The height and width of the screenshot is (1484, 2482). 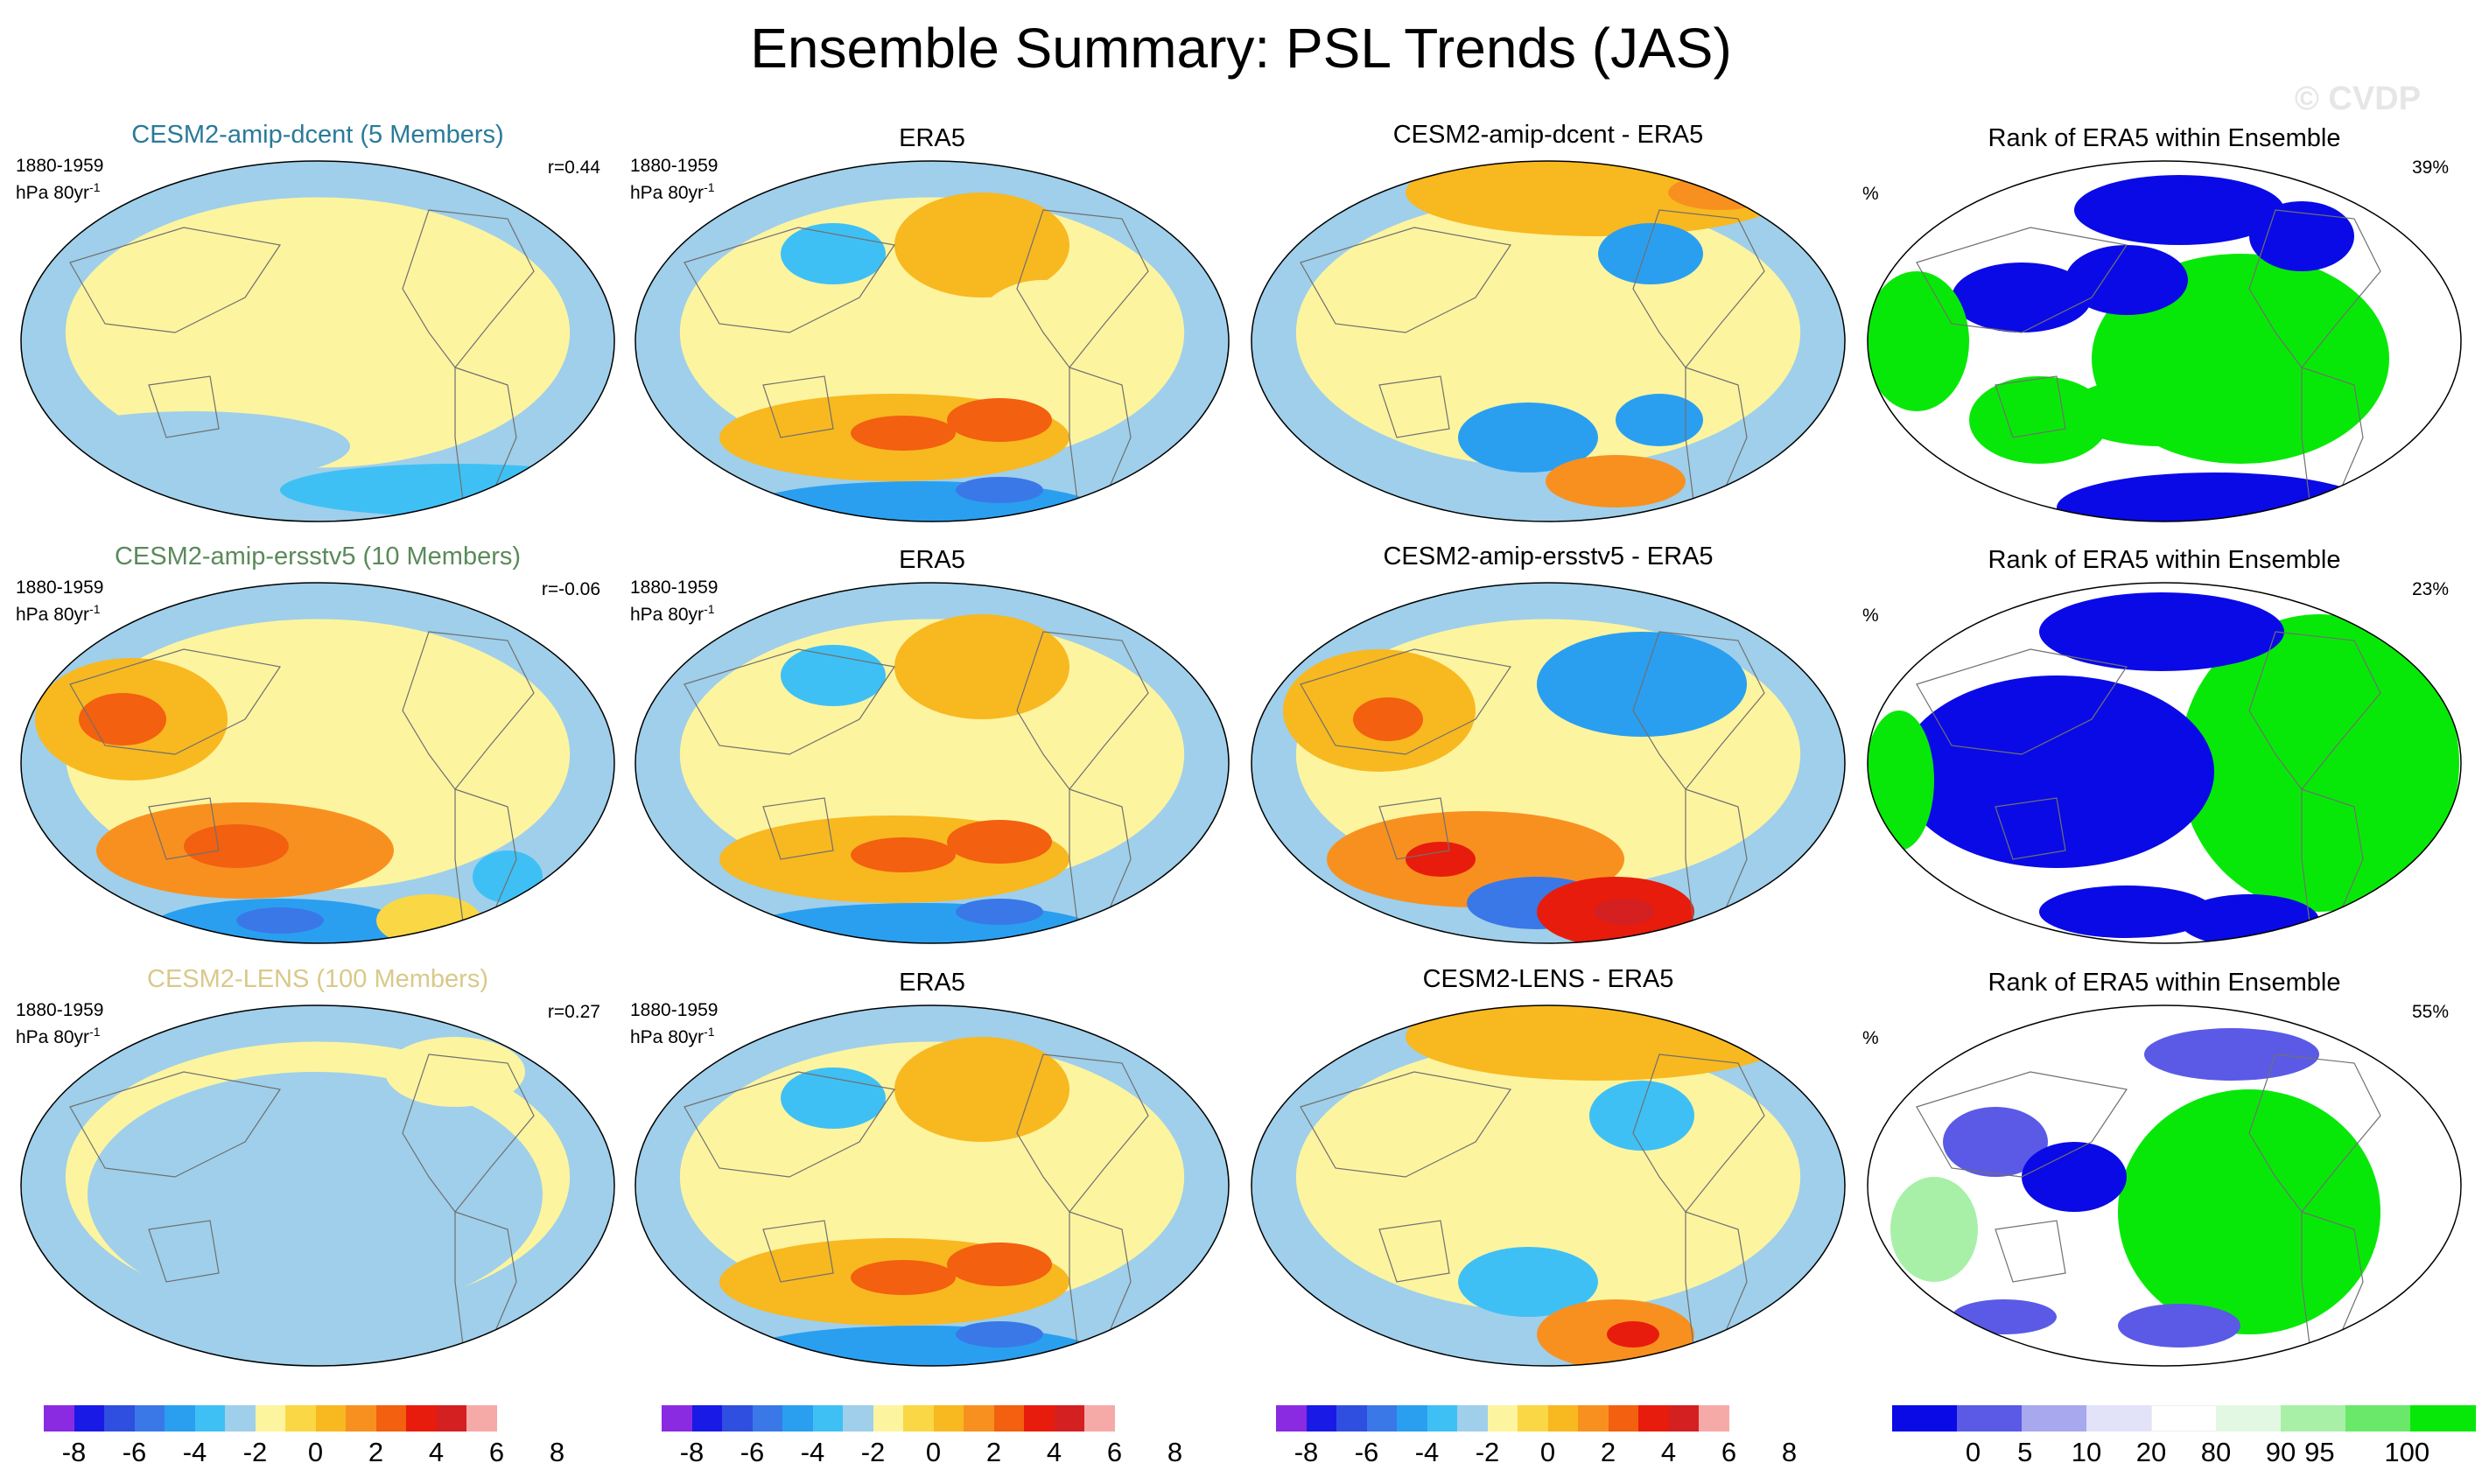 I want to click on rank-colorbar-tick-label: 0, so click(x=1973, y=1452).